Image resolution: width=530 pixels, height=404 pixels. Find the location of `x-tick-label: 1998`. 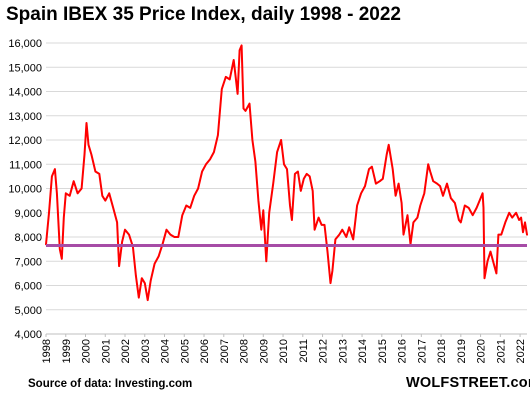

x-tick-label: 1998 is located at coordinates (47, 351).